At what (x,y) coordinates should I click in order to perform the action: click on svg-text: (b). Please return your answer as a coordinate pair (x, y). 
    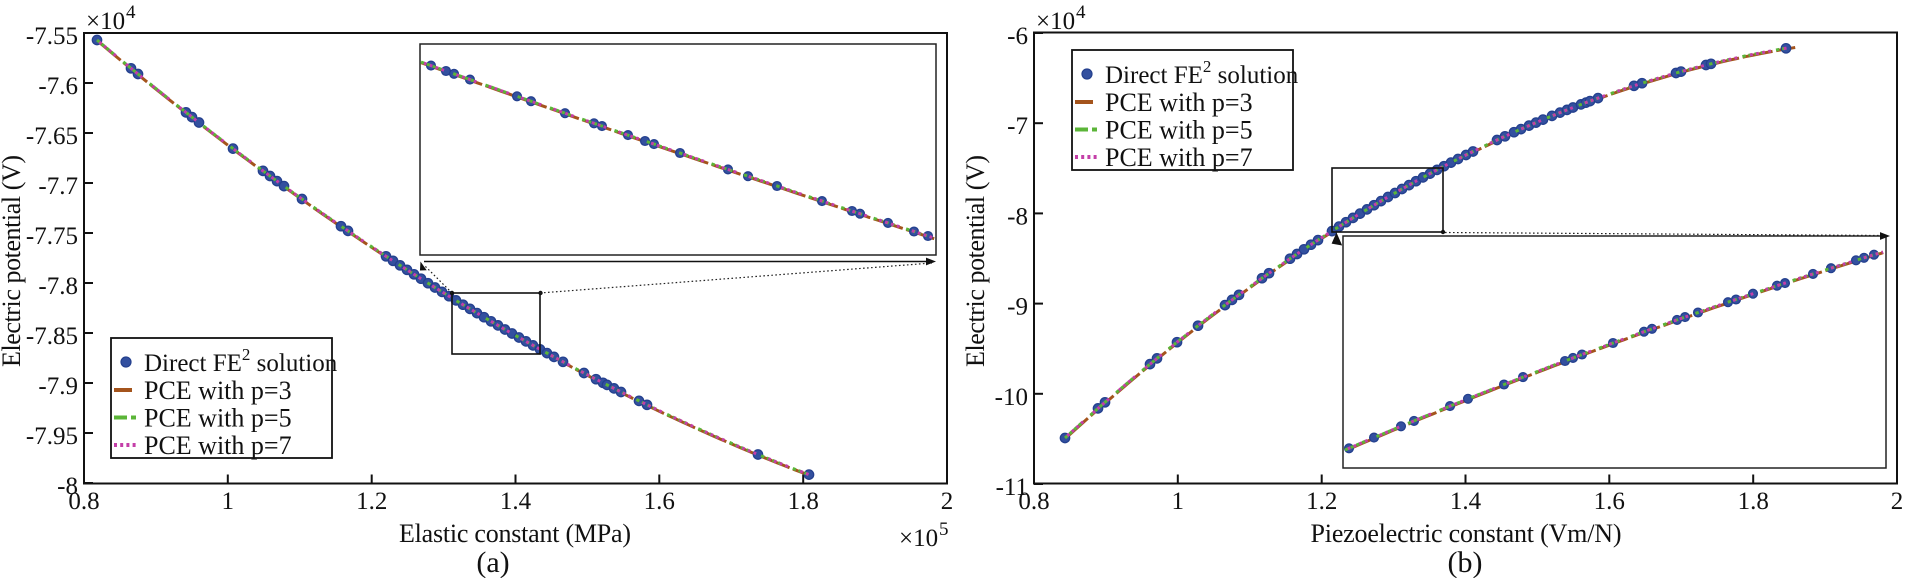
    Looking at the image, I should click on (1465, 562).